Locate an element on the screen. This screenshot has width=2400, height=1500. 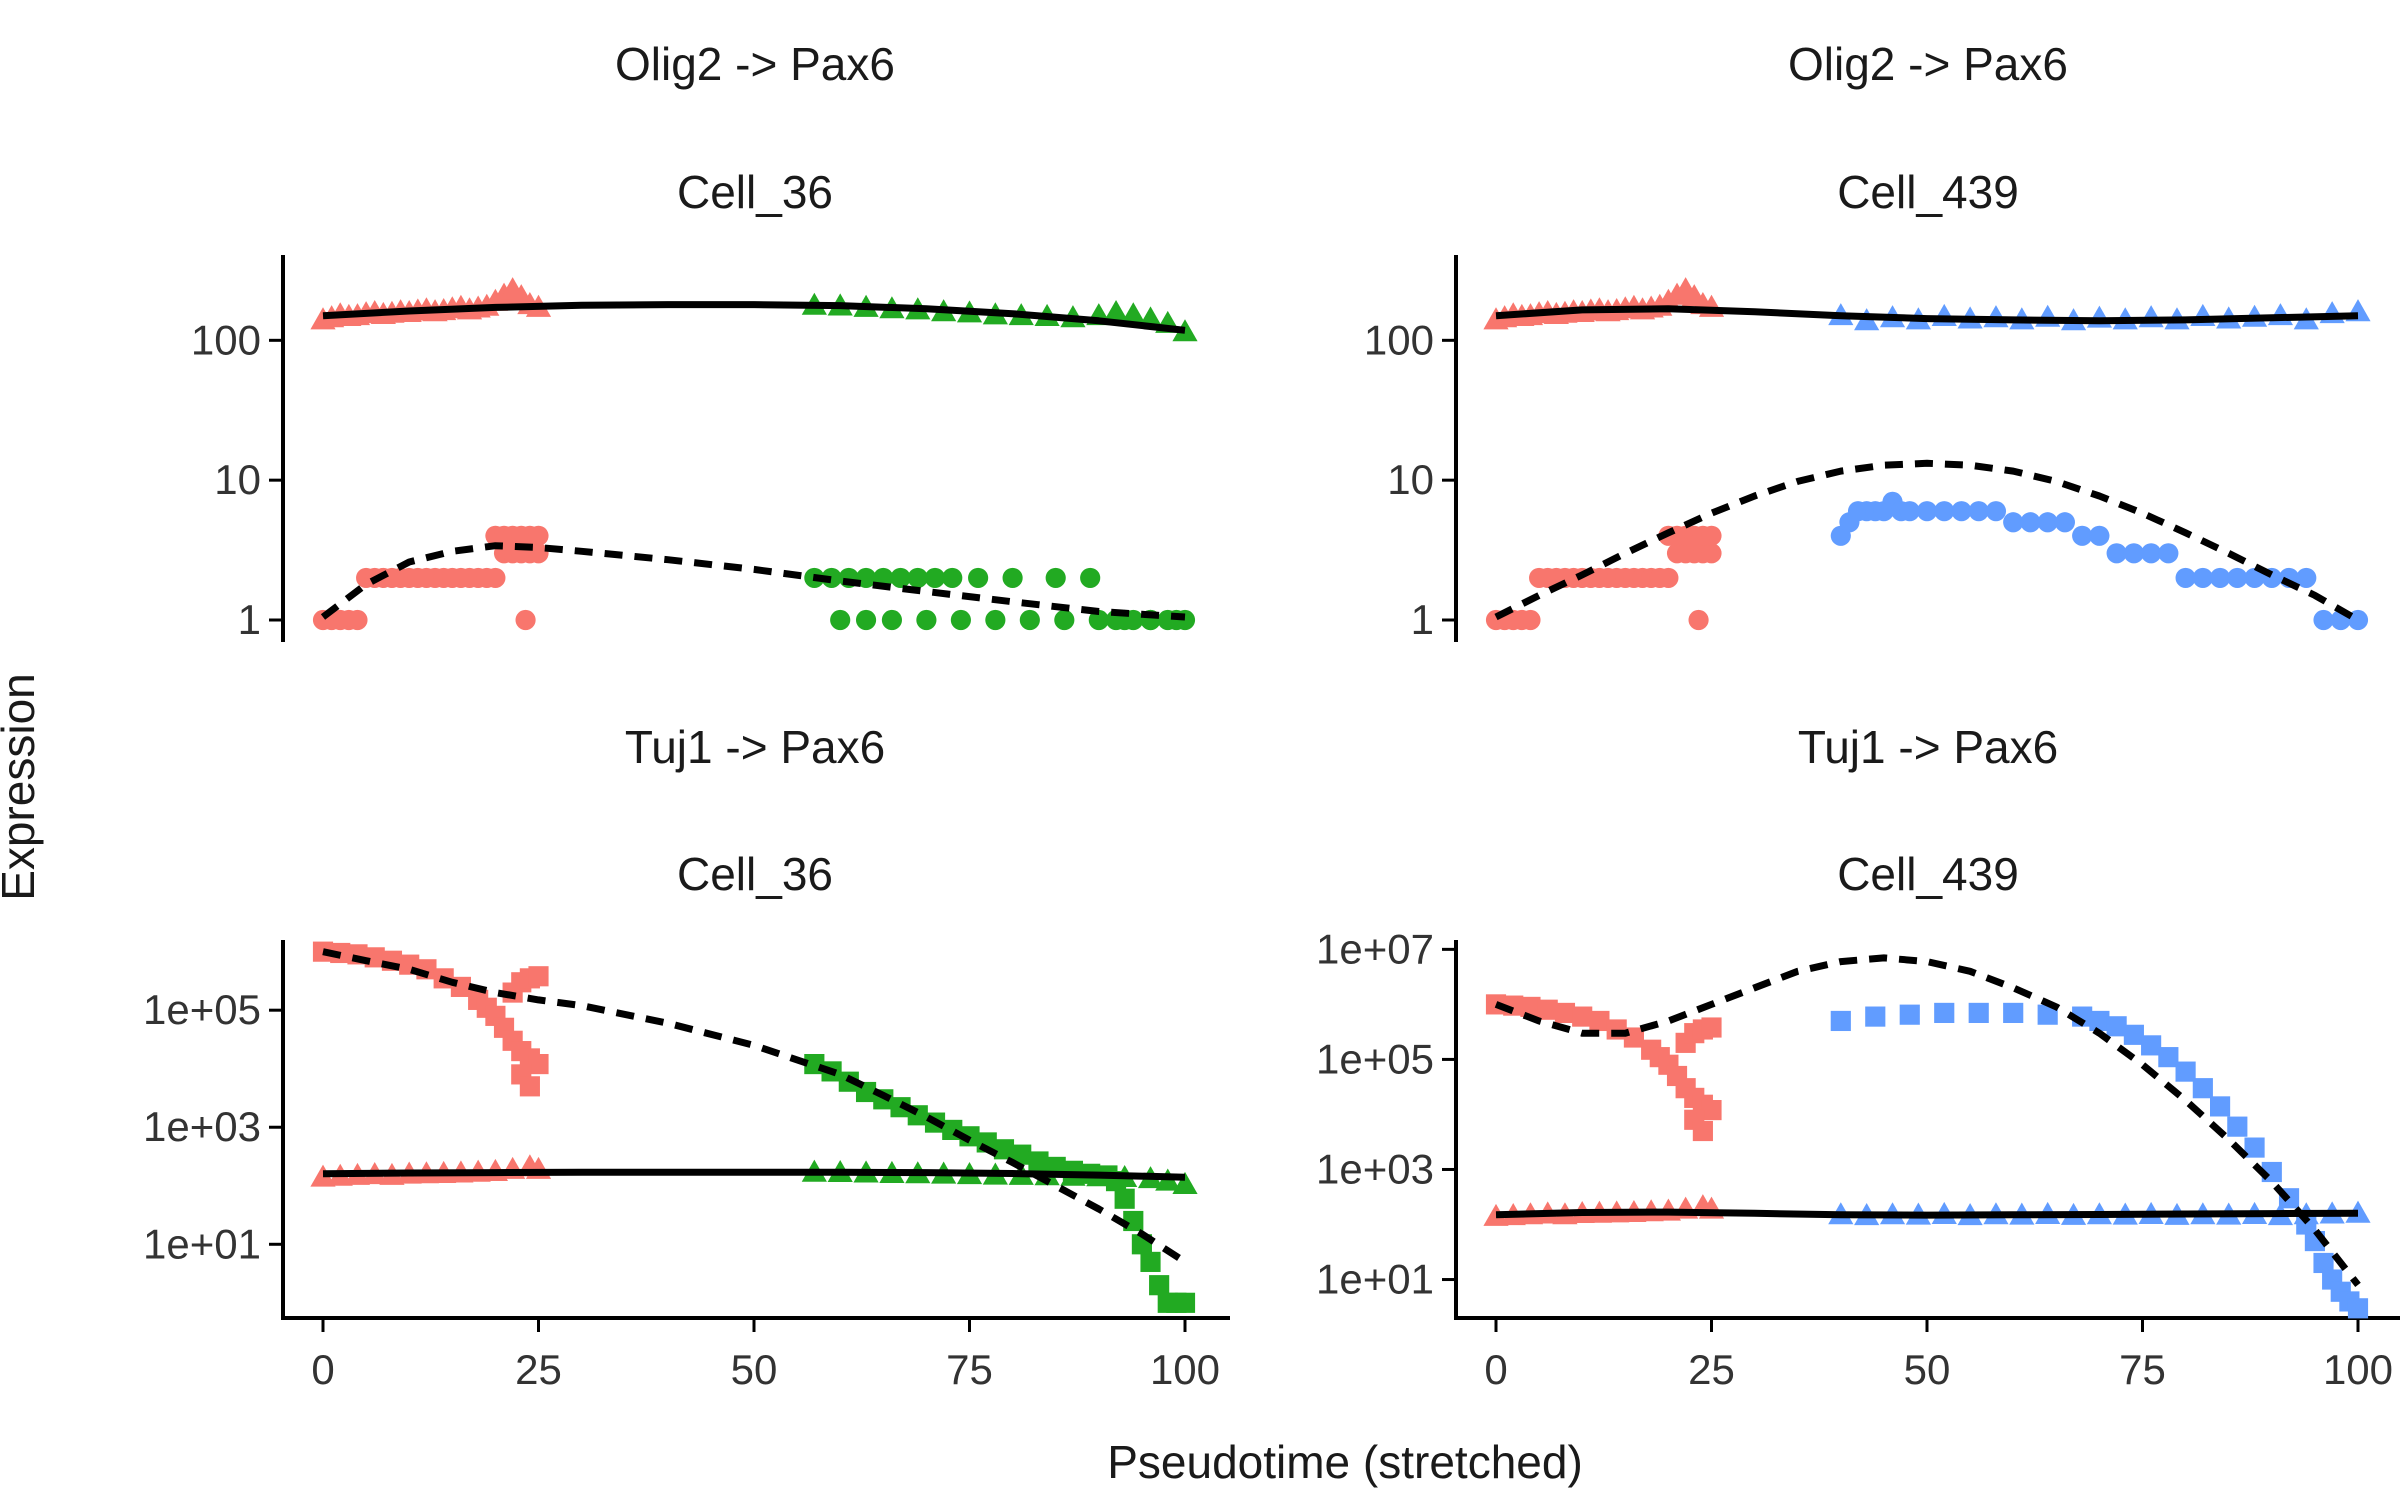
panel-2-series-0-point is located at coordinates (323, 1175).